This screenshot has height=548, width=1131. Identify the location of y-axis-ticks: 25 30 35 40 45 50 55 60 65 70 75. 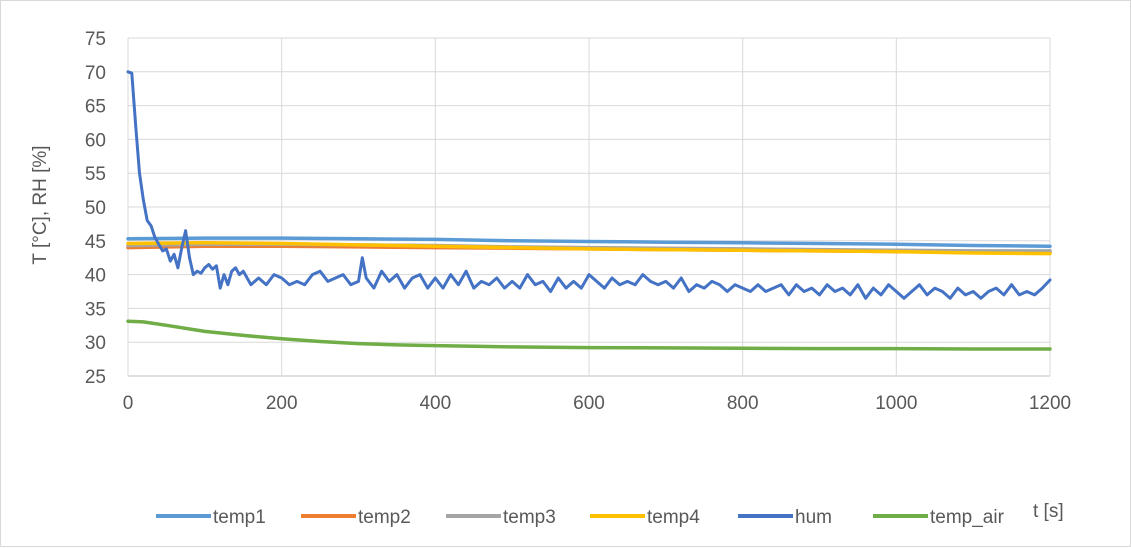
(95, 208).